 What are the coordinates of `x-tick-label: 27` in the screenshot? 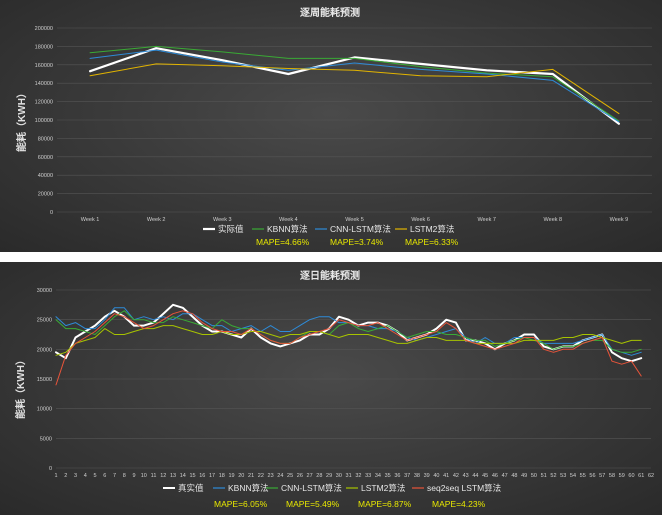 It's located at (310, 476).